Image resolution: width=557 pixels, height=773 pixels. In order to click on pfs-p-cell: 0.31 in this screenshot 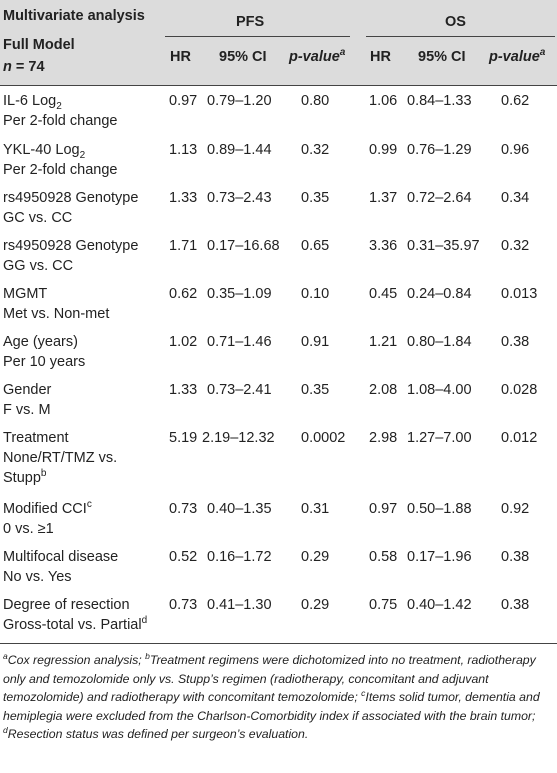, I will do `click(315, 509)`.